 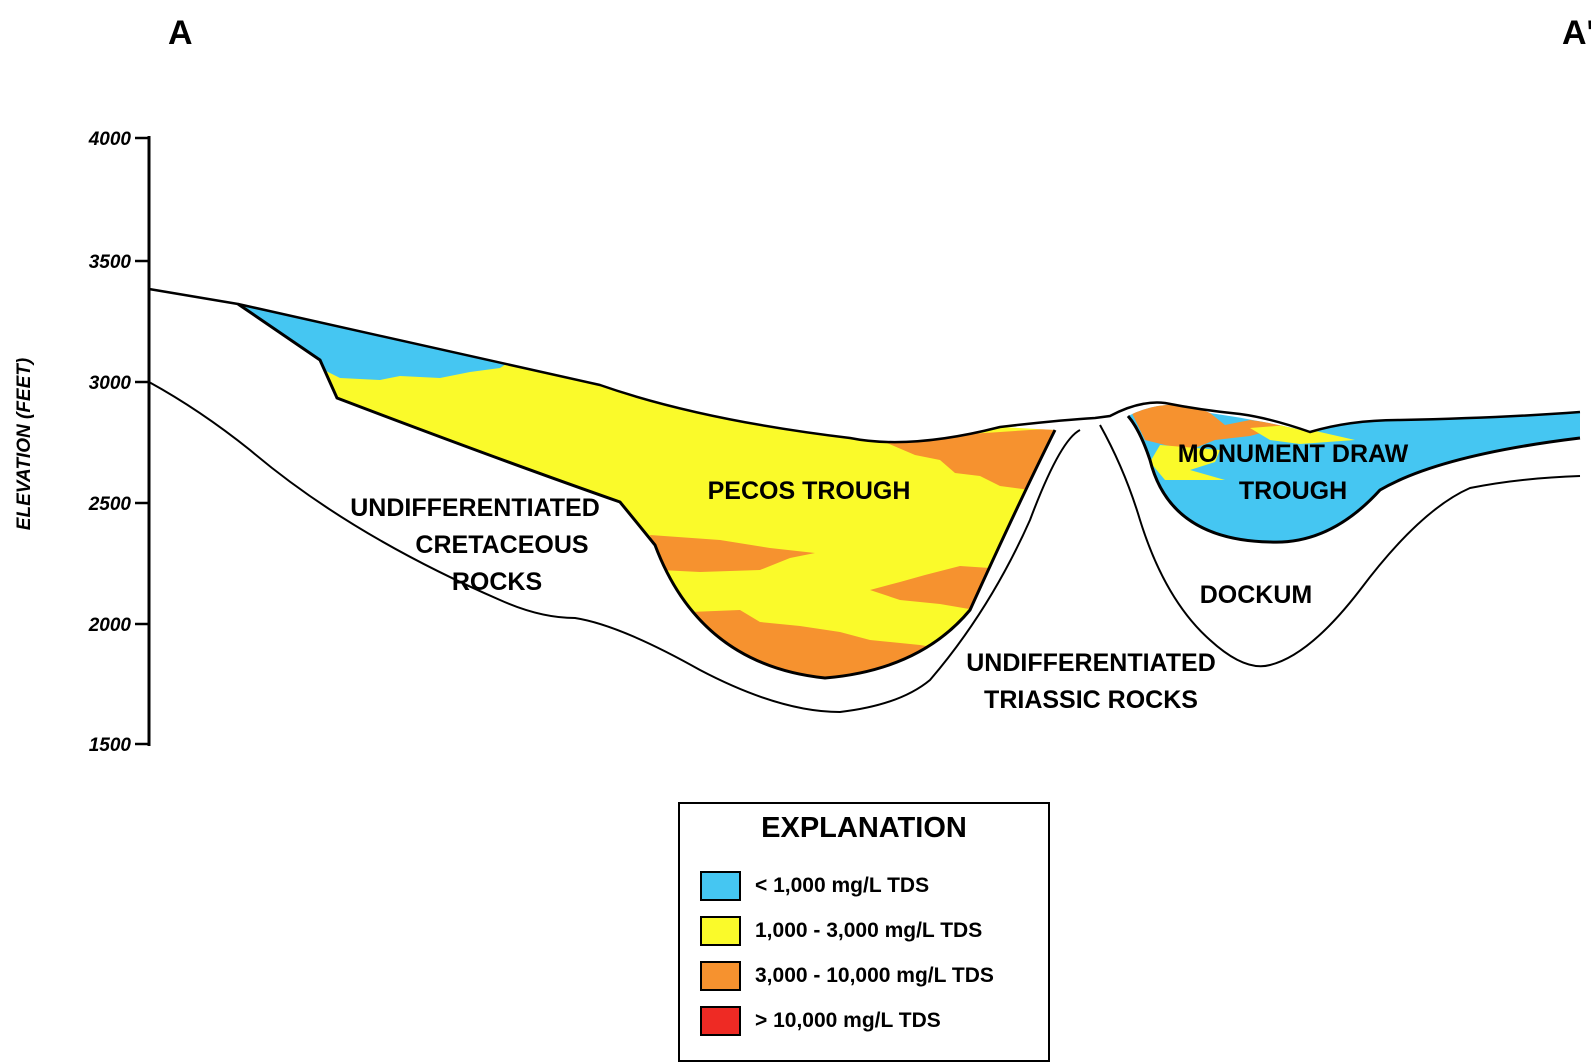 I want to click on pecos-trough-label: PECOS TROUGH, so click(x=809, y=491).